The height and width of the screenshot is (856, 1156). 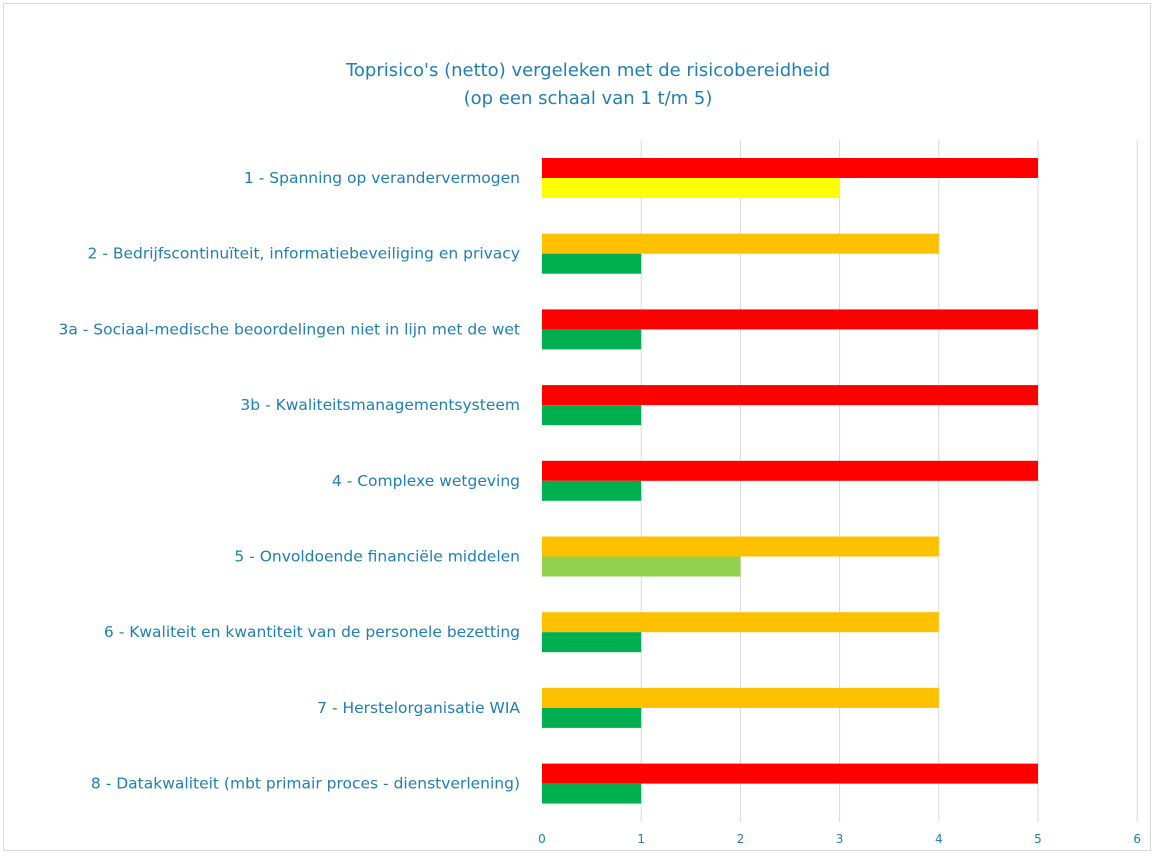 What do you see at coordinates (542, 839) in the screenshot?
I see `x-tick-0: 0` at bounding box center [542, 839].